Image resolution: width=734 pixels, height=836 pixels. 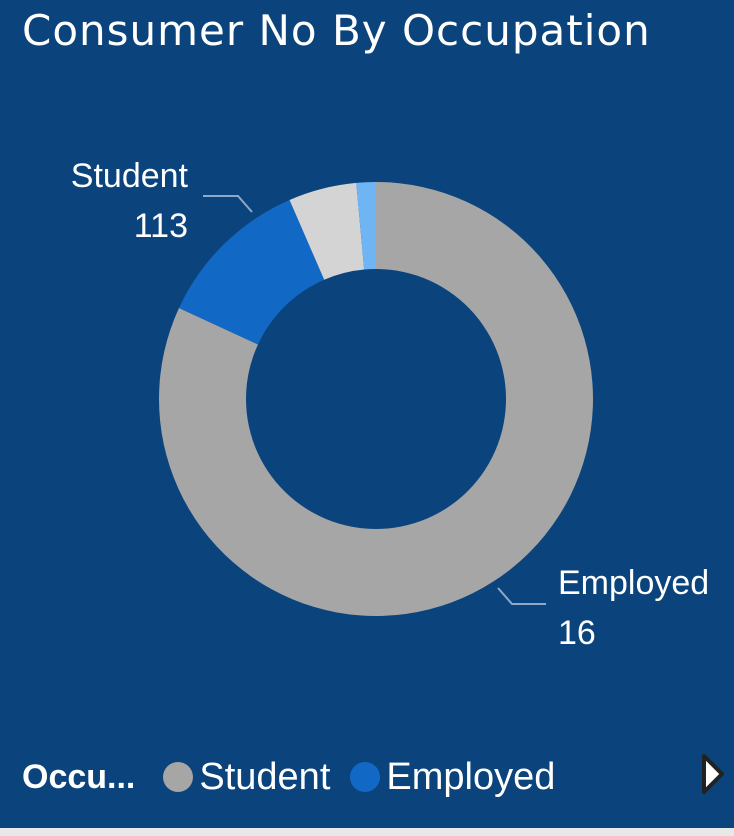 I want to click on data-label-employed: Student 113, so click(x=162, y=201).